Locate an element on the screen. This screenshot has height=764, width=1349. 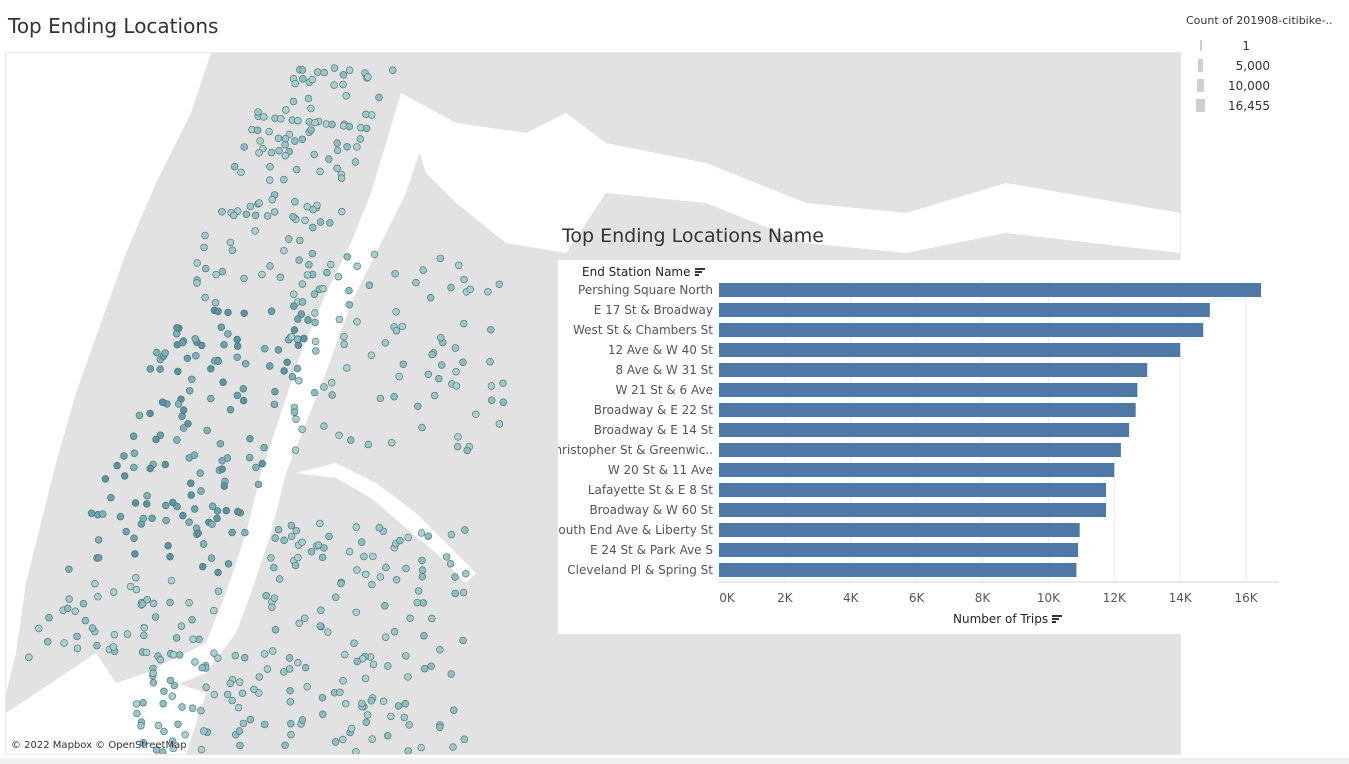
sort-icon is located at coordinates (699, 272).